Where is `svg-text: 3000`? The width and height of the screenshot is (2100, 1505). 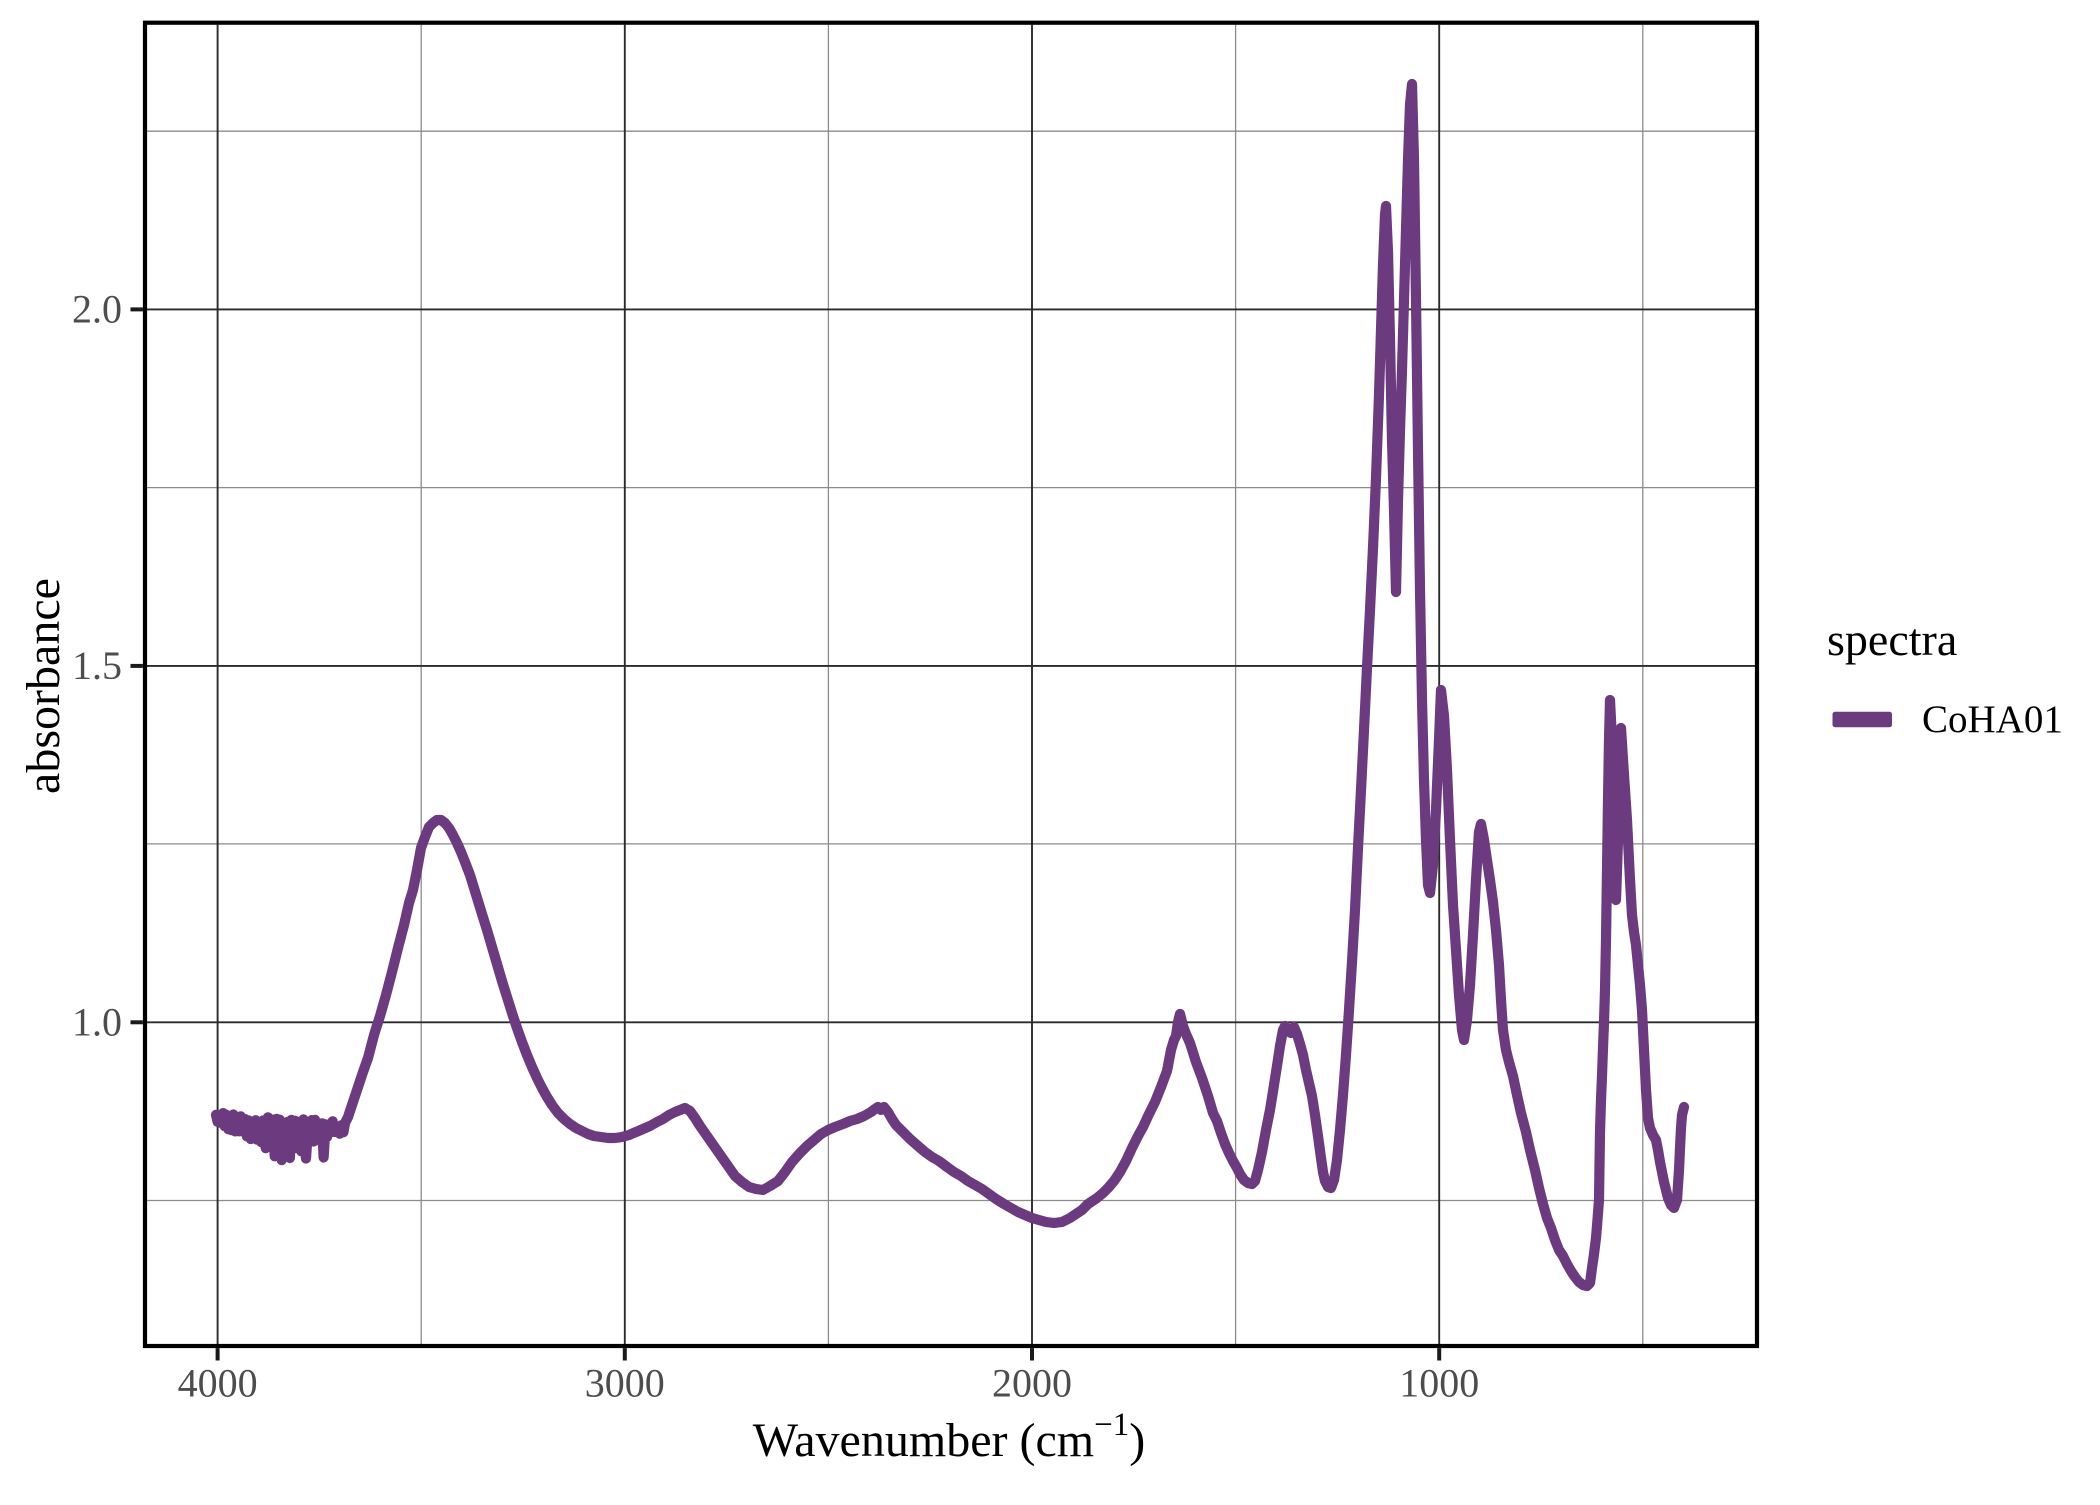 svg-text: 3000 is located at coordinates (625, 1383).